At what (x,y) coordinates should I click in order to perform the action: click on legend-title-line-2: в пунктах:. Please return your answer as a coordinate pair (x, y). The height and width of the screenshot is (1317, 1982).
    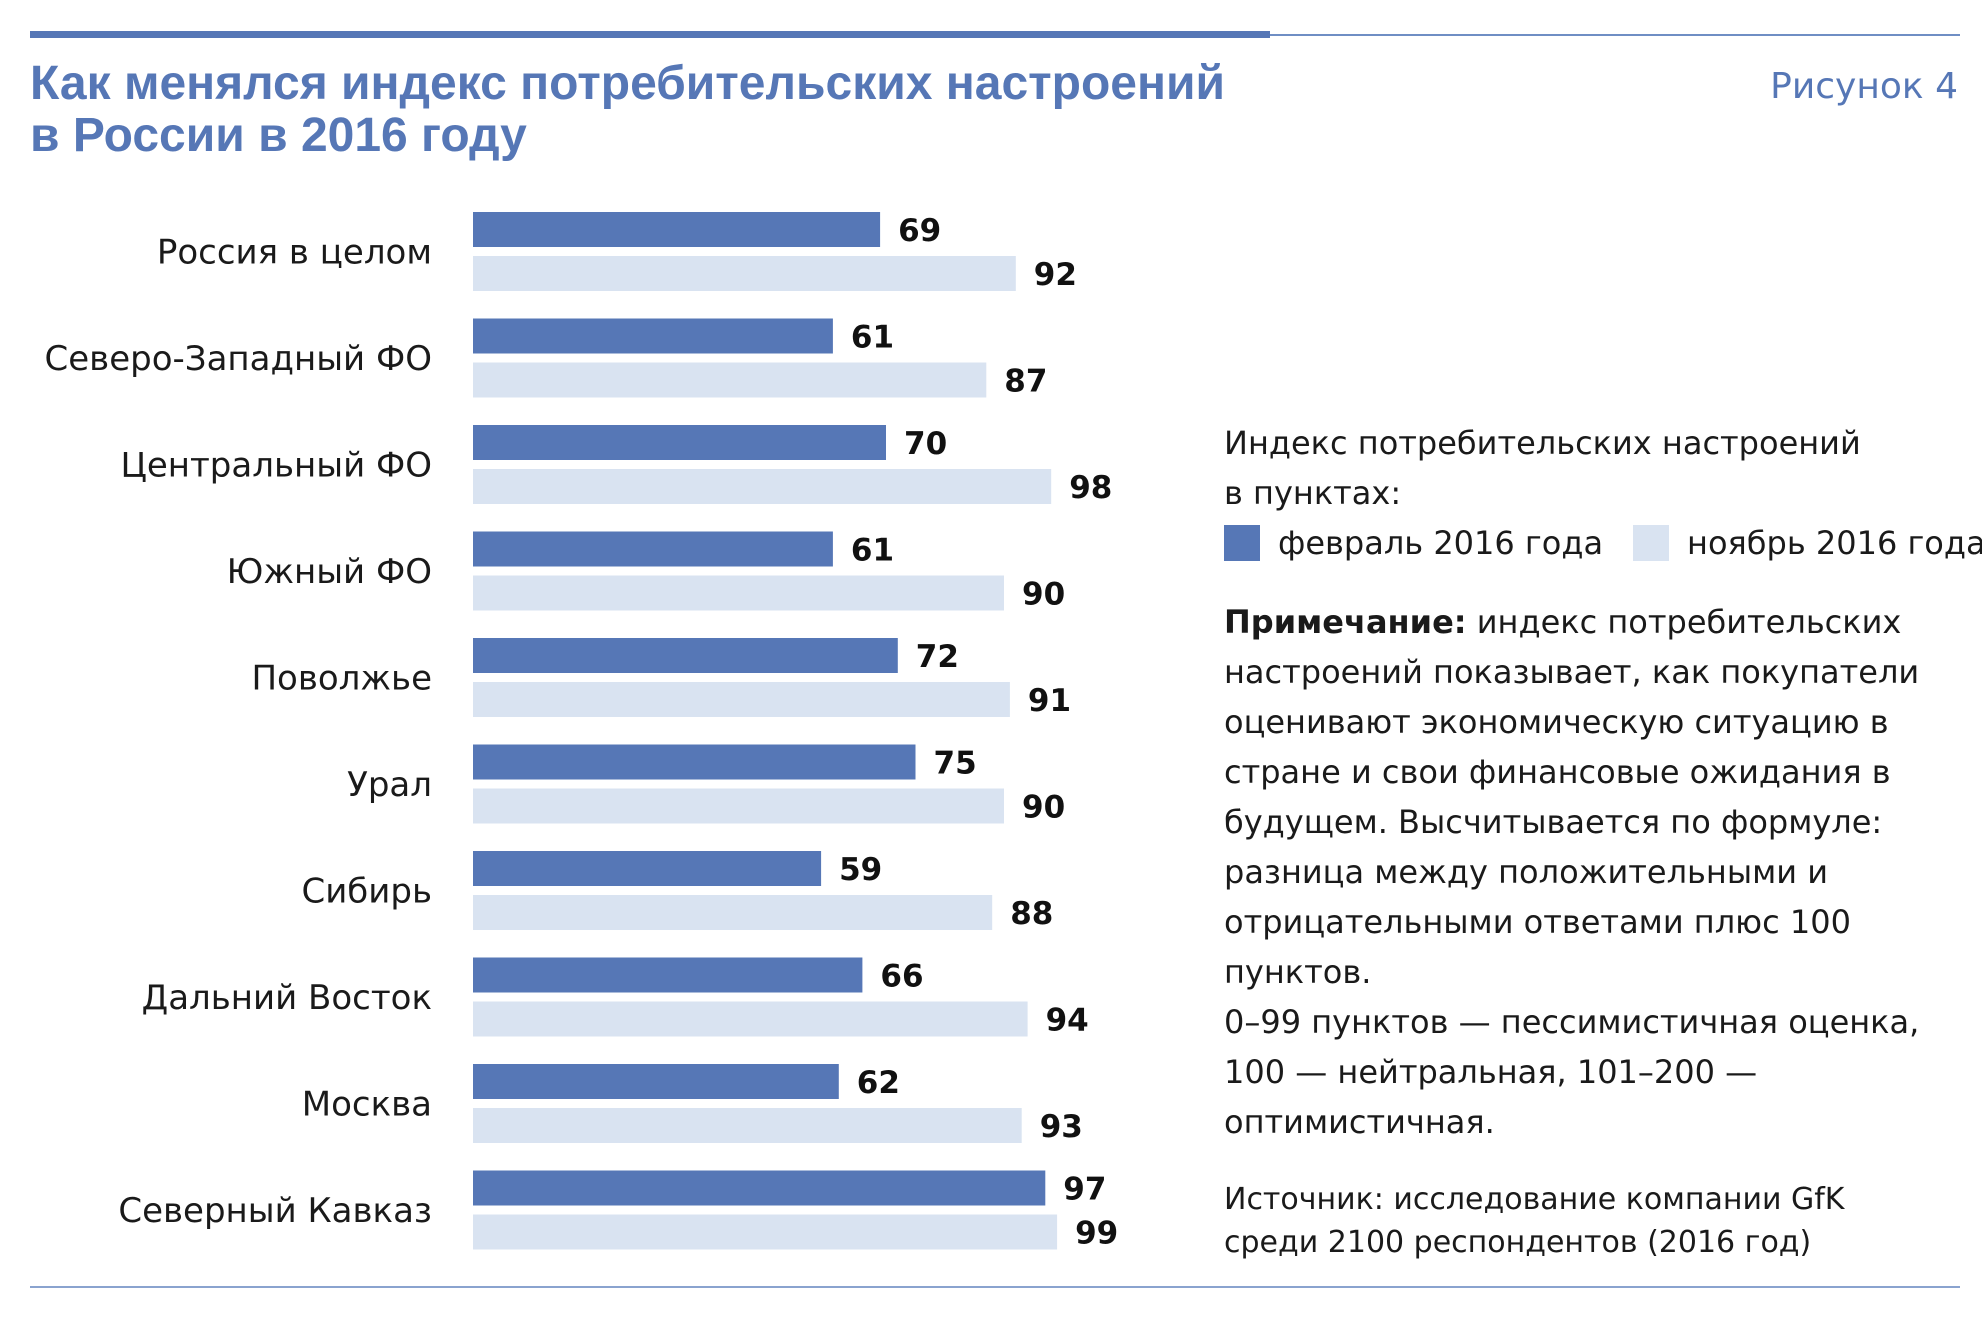
    Looking at the image, I should click on (1313, 493).